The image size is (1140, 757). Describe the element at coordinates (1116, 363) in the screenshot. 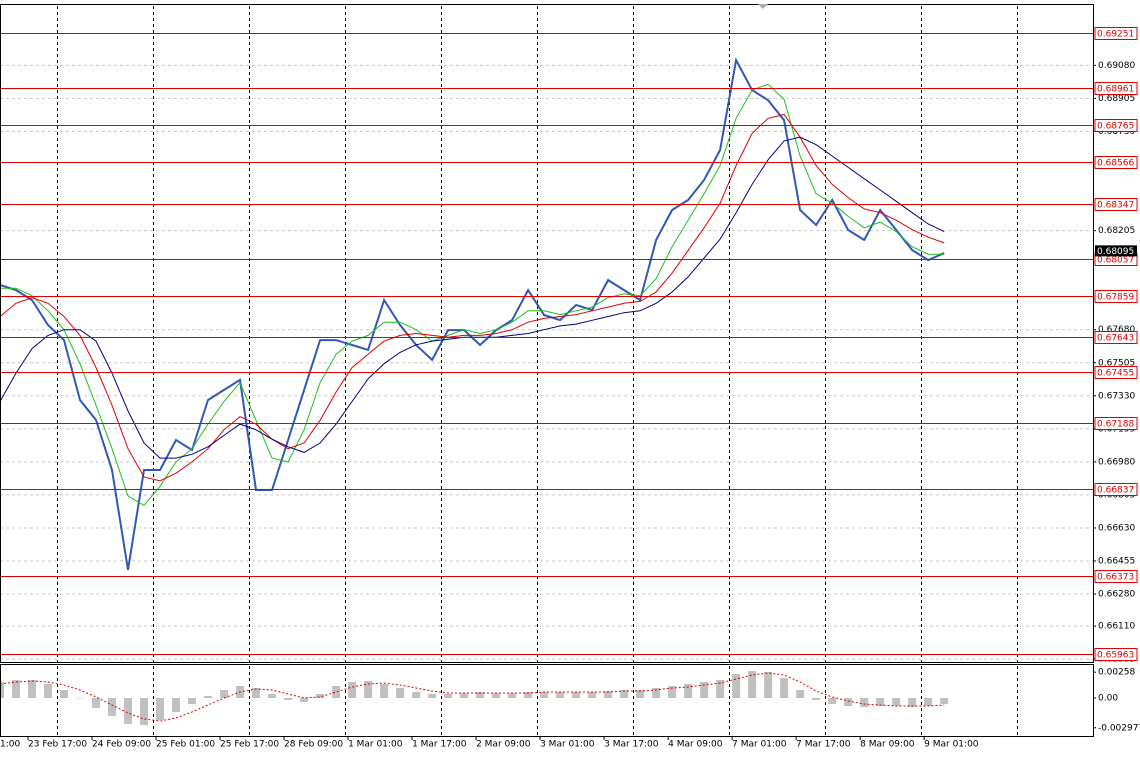

I see `y-tick-label: 0.67505` at that location.